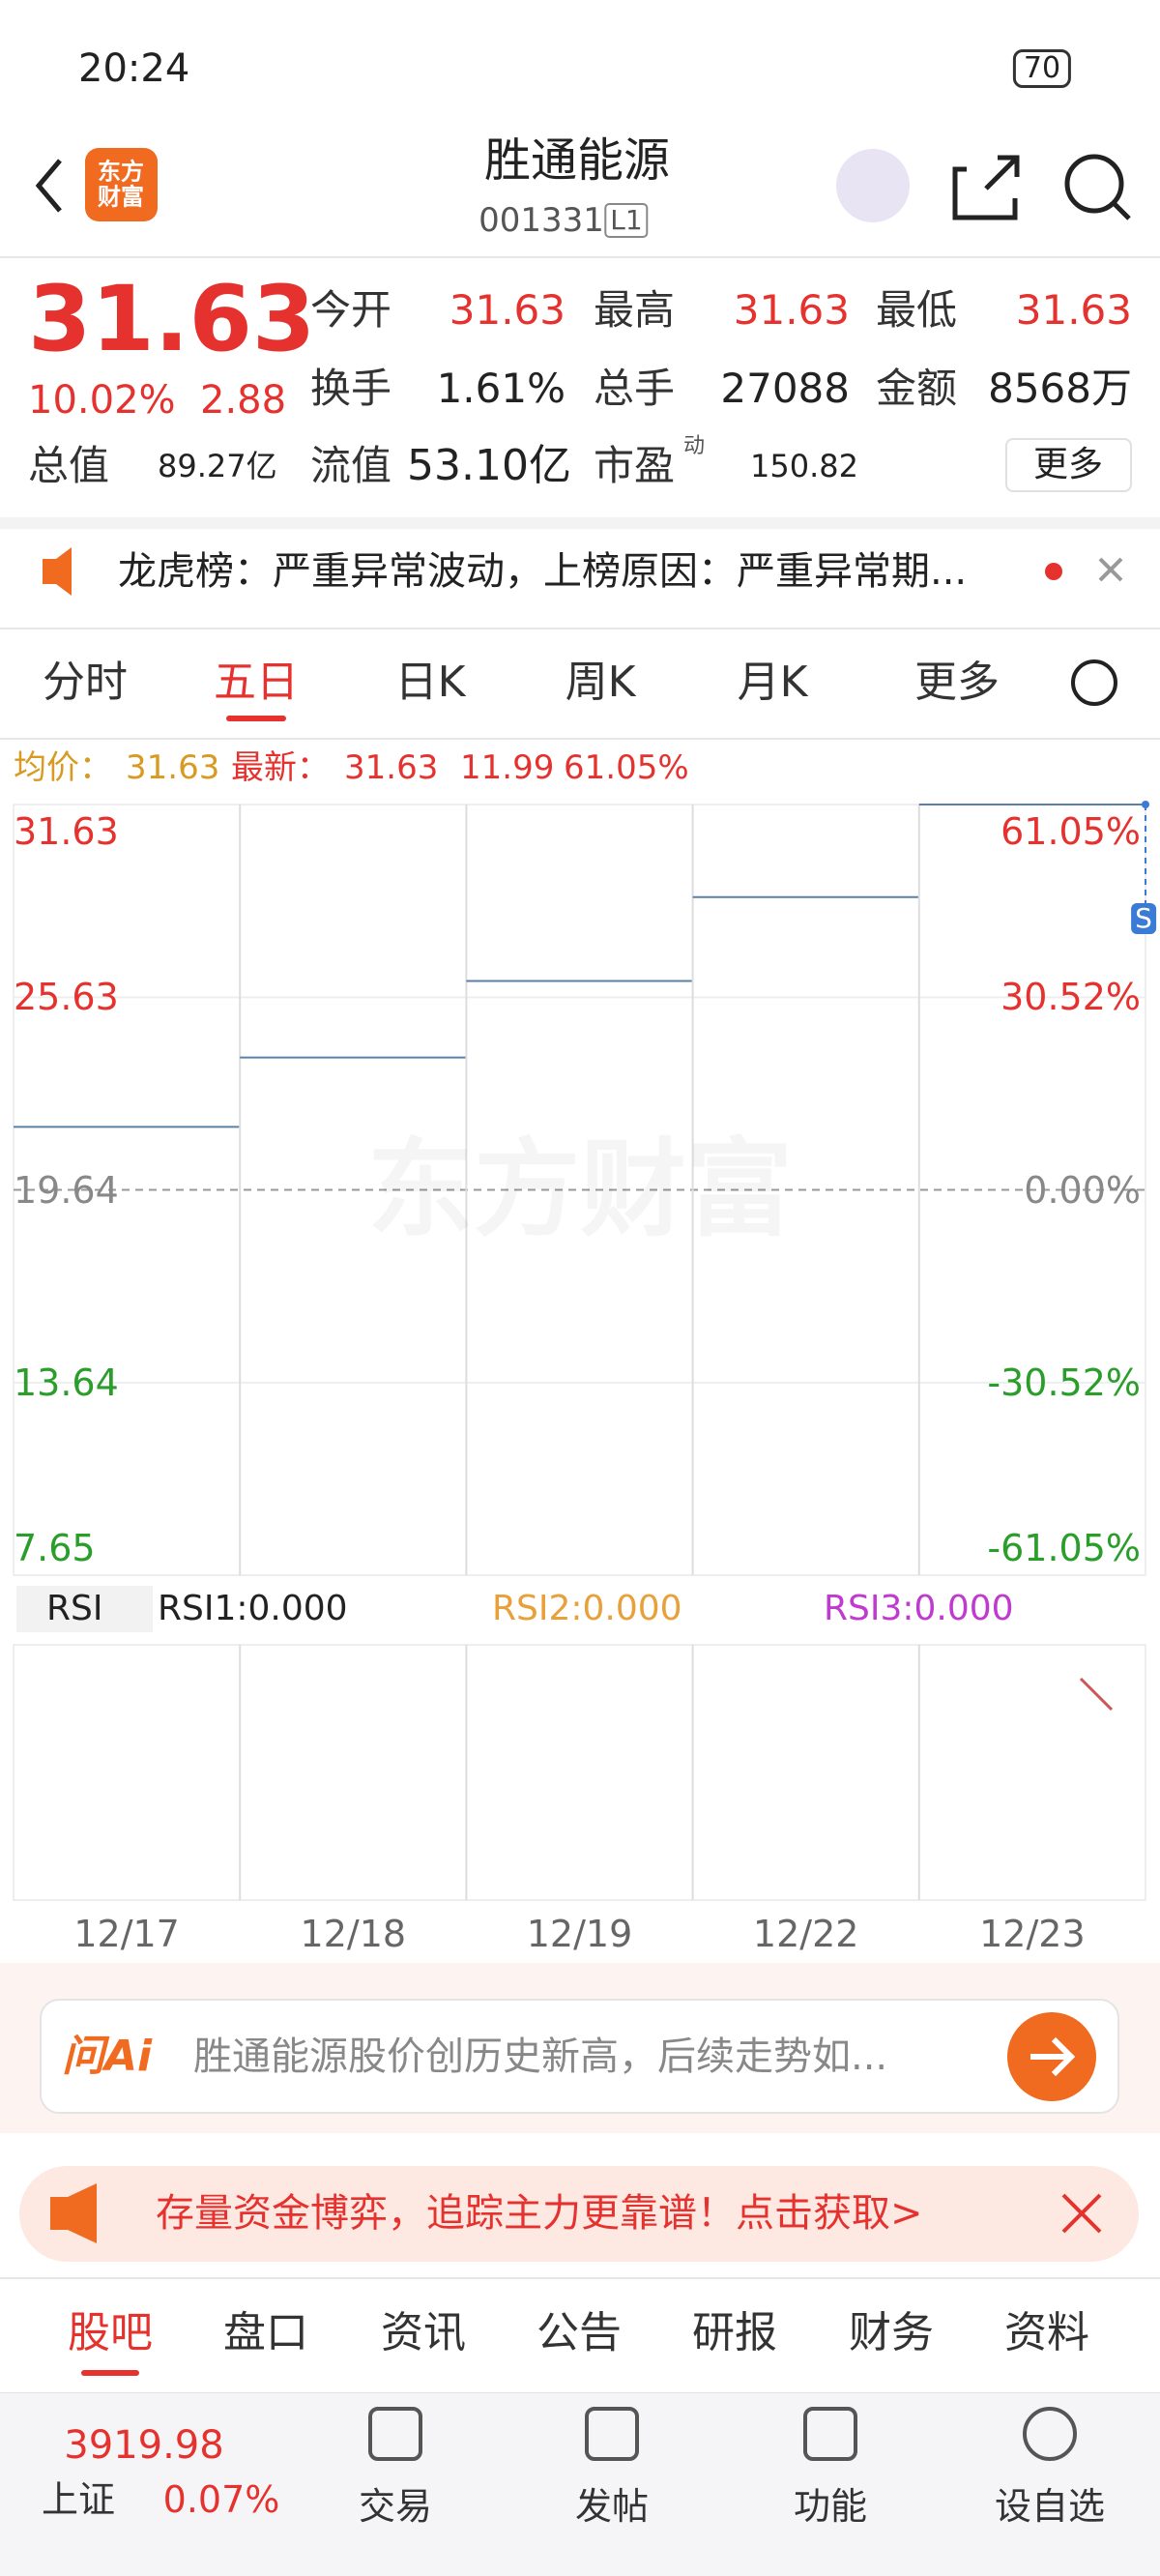 Image resolution: width=1160 pixels, height=2576 pixels. Describe the element at coordinates (873, 185) in the screenshot. I see `robot-icon` at that location.